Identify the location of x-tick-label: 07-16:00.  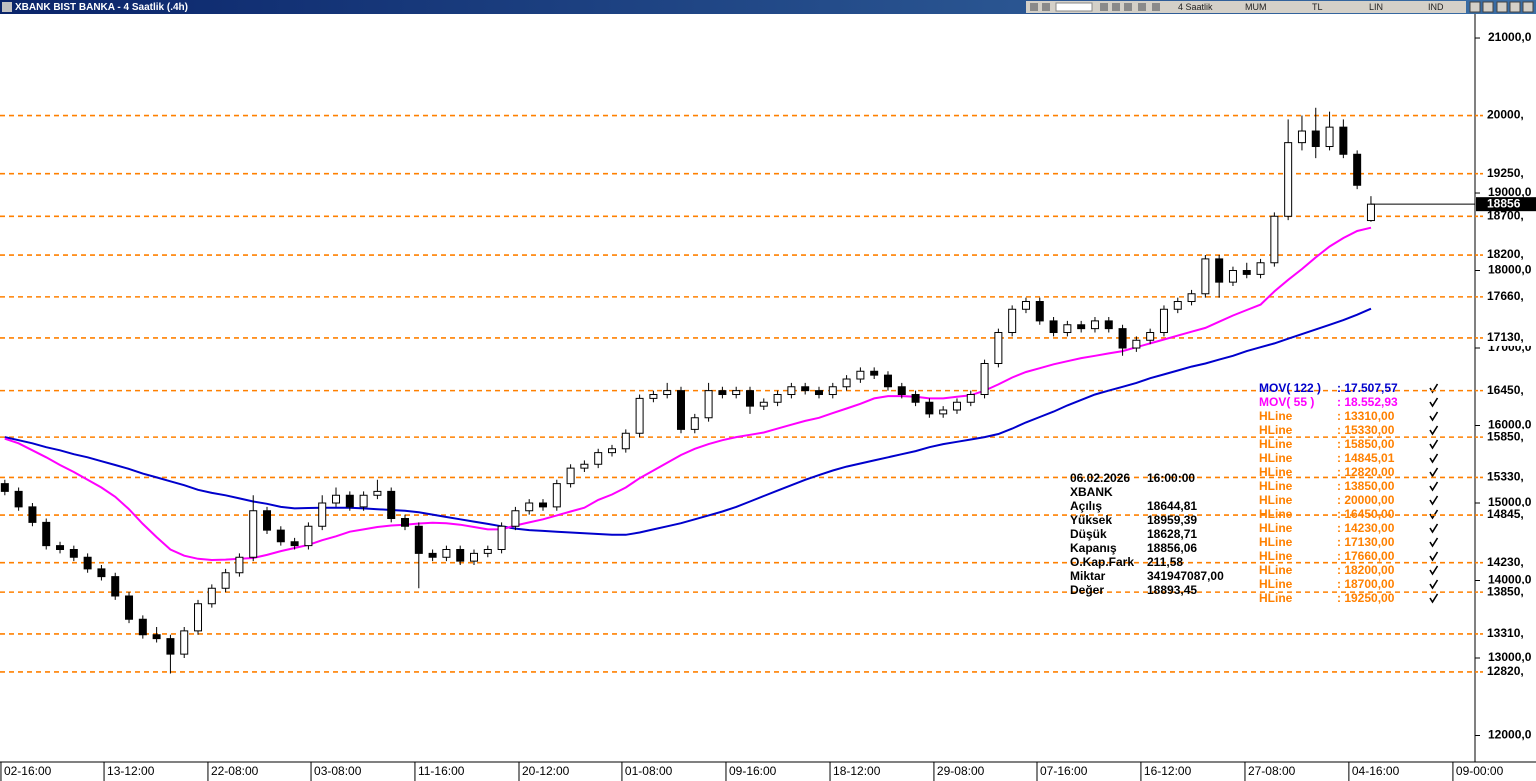
(1064, 771).